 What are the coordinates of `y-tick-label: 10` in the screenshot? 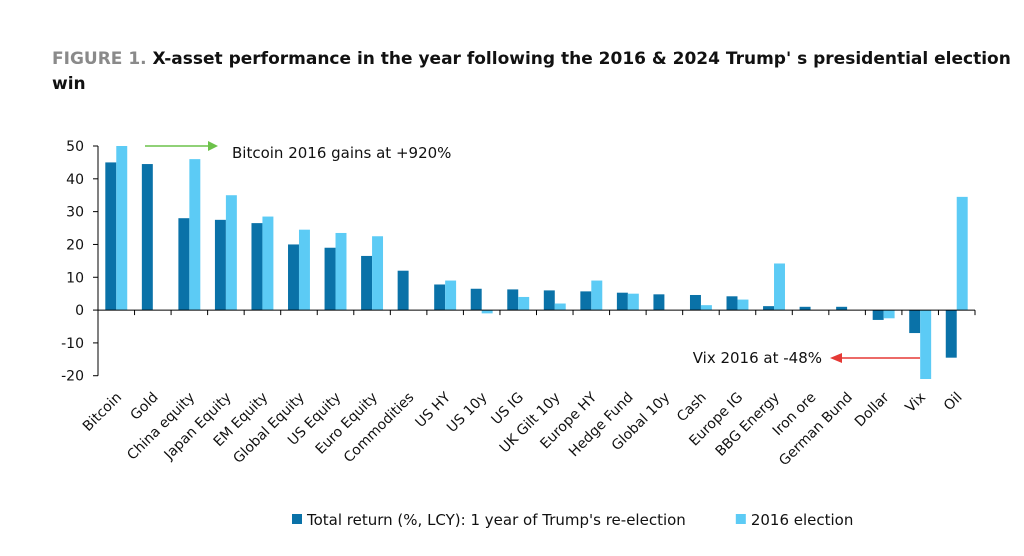 It's located at (75, 278).